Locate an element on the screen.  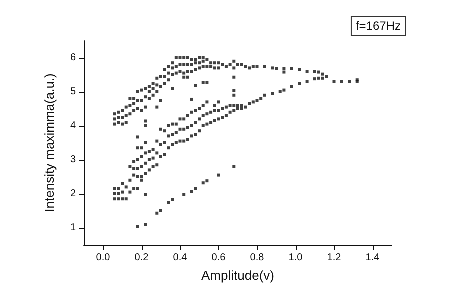
text: f=167Hz is located at coordinates (378, 26).